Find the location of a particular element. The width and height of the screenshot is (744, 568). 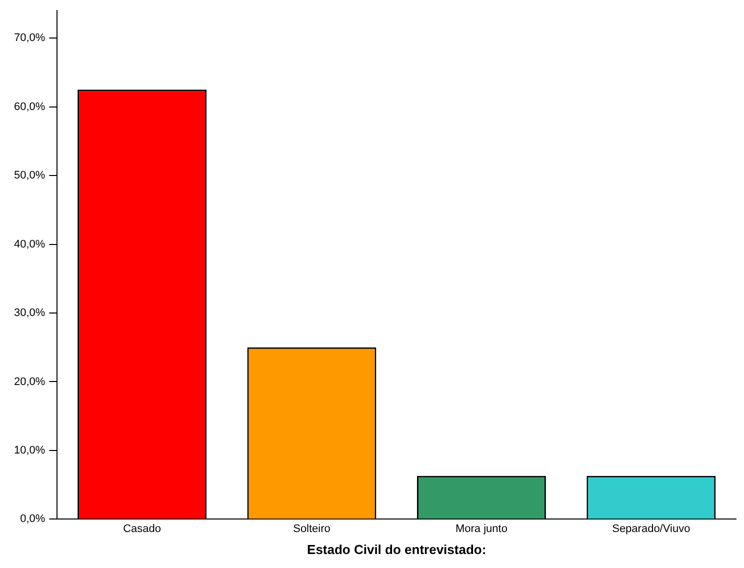

y-tick-label: 0,0% is located at coordinates (33, 519).